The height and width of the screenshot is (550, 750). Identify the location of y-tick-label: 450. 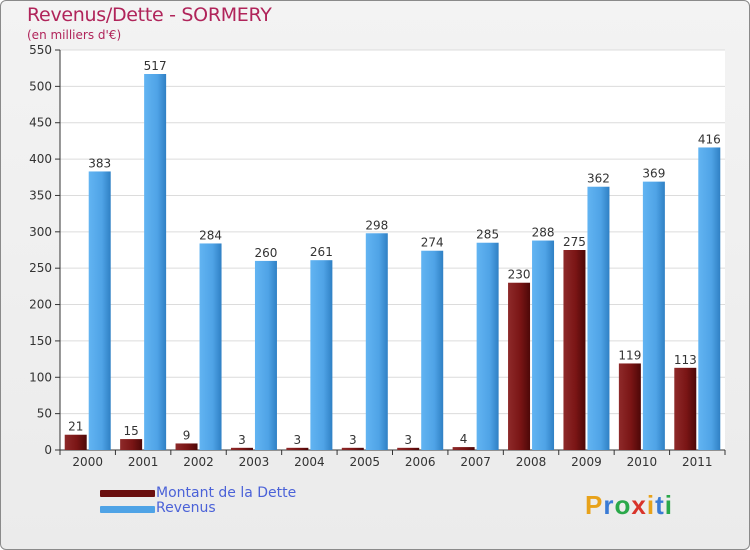
(40, 123).